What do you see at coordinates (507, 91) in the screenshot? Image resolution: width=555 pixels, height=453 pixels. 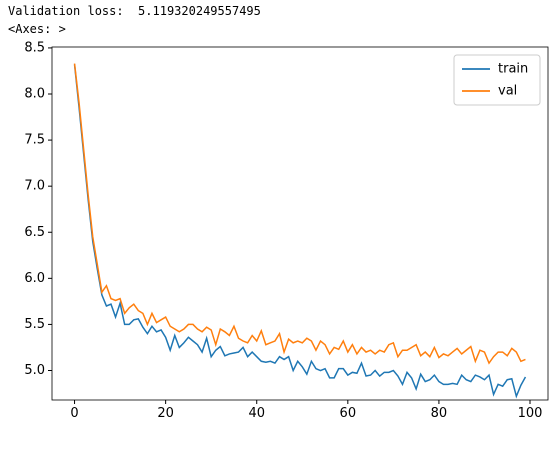 I see `legend-label: val` at bounding box center [507, 91].